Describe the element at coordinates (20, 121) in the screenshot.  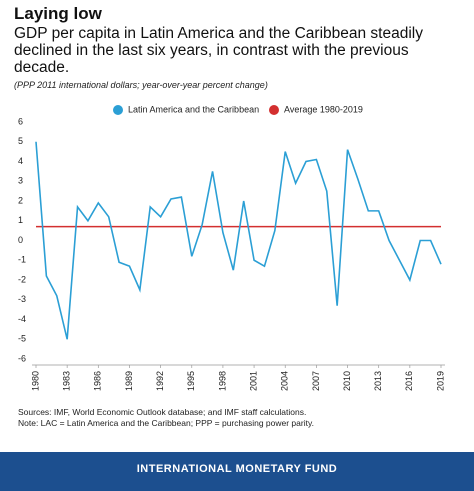
I see `y-tick-label: 6` at that location.